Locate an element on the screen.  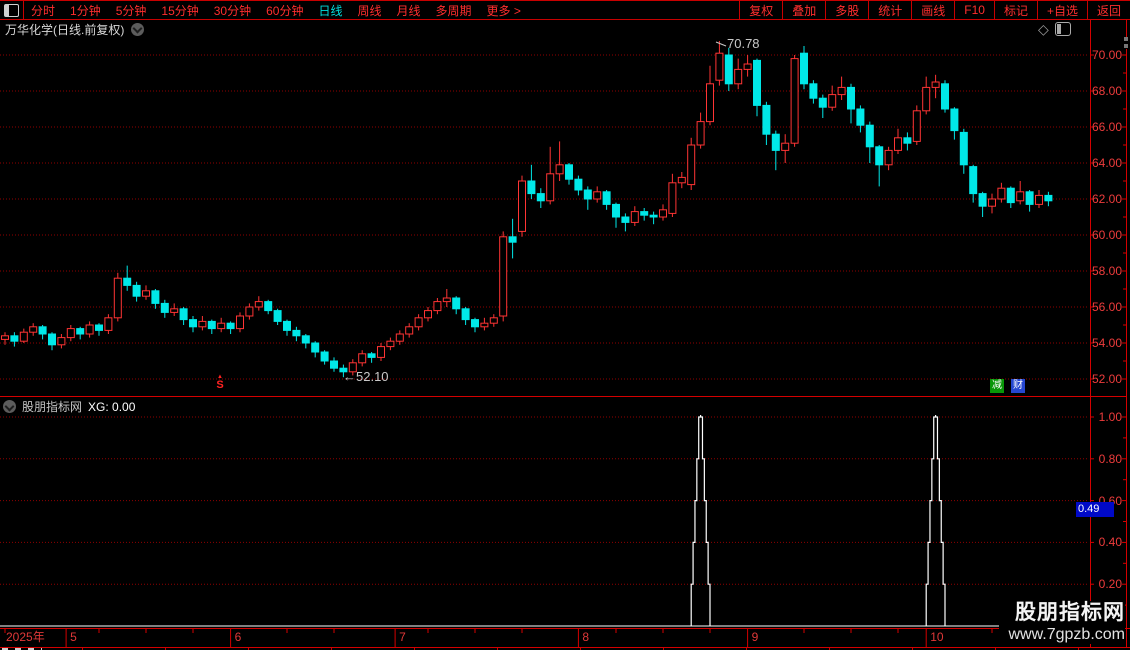
btn-statistics: 统计 is located at coordinates (889, 10).